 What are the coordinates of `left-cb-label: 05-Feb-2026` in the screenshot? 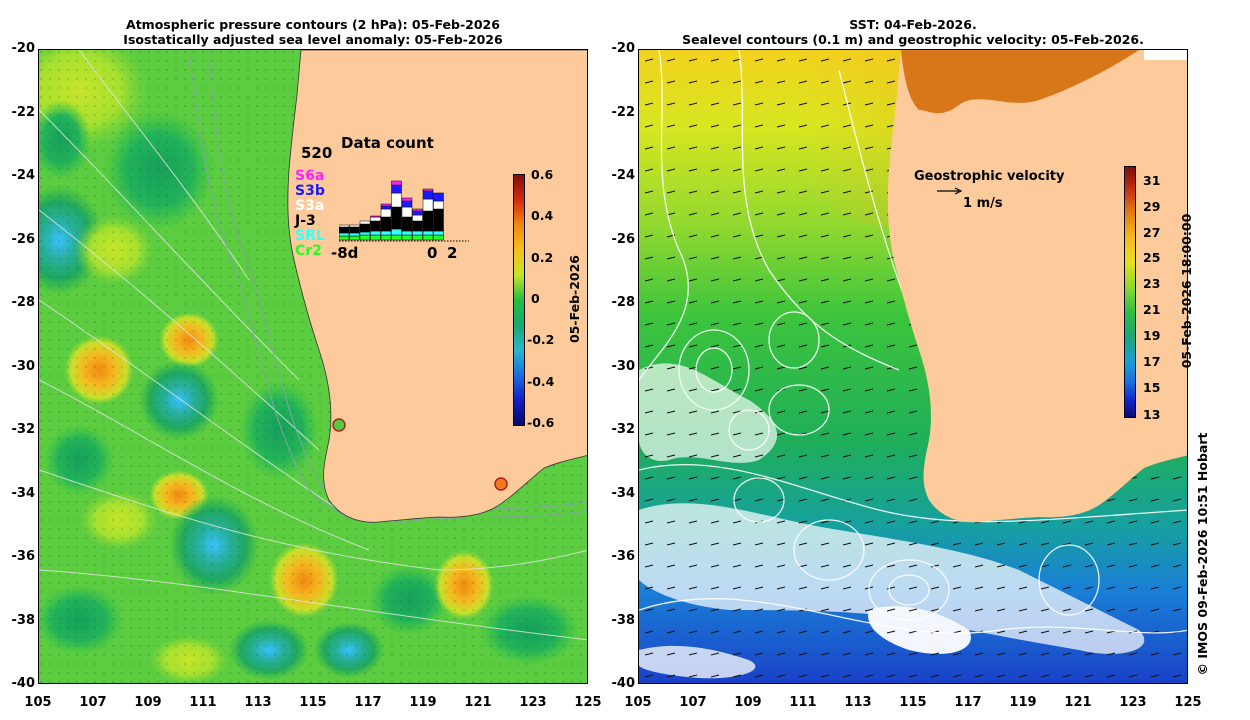 It's located at (574, 299).